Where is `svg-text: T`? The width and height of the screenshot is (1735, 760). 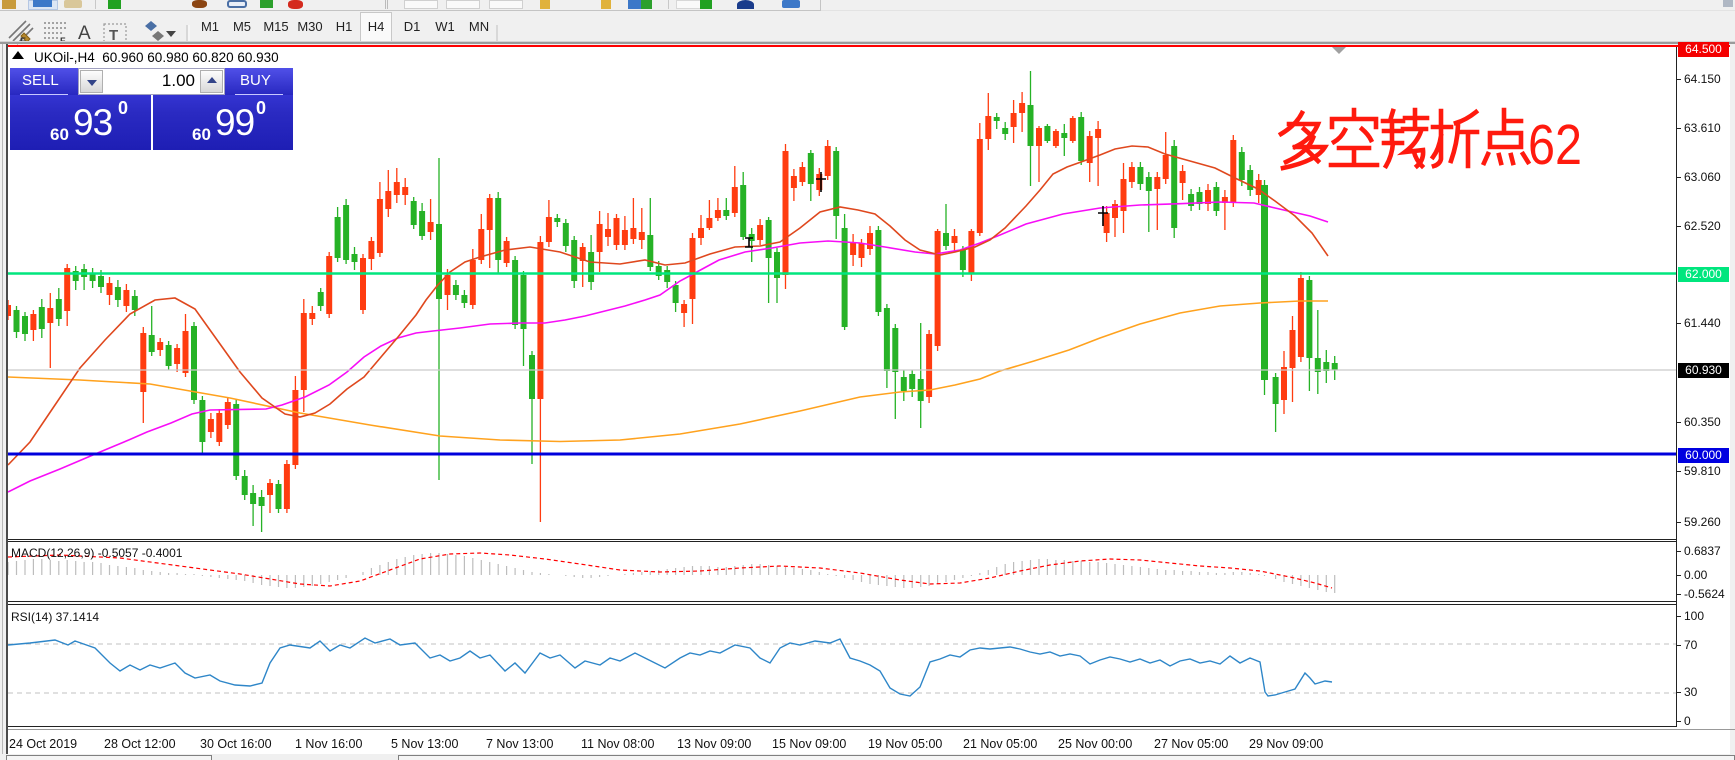
svg-text: T is located at coordinates (113, 35).